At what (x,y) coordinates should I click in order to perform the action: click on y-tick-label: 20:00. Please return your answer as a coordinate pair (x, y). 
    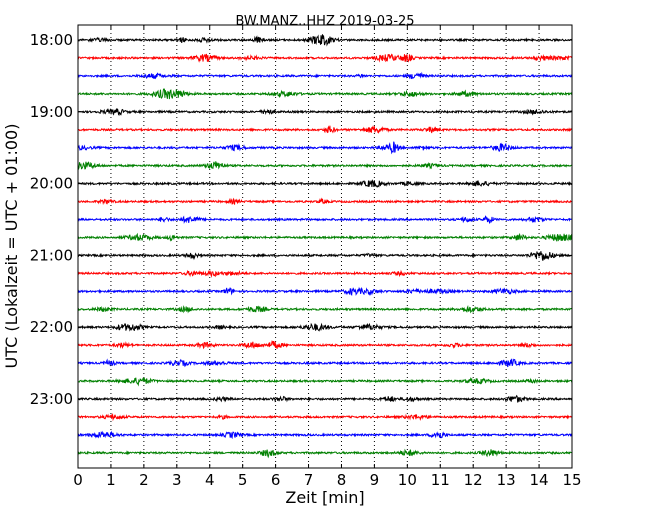
    Looking at the image, I should click on (51, 184).